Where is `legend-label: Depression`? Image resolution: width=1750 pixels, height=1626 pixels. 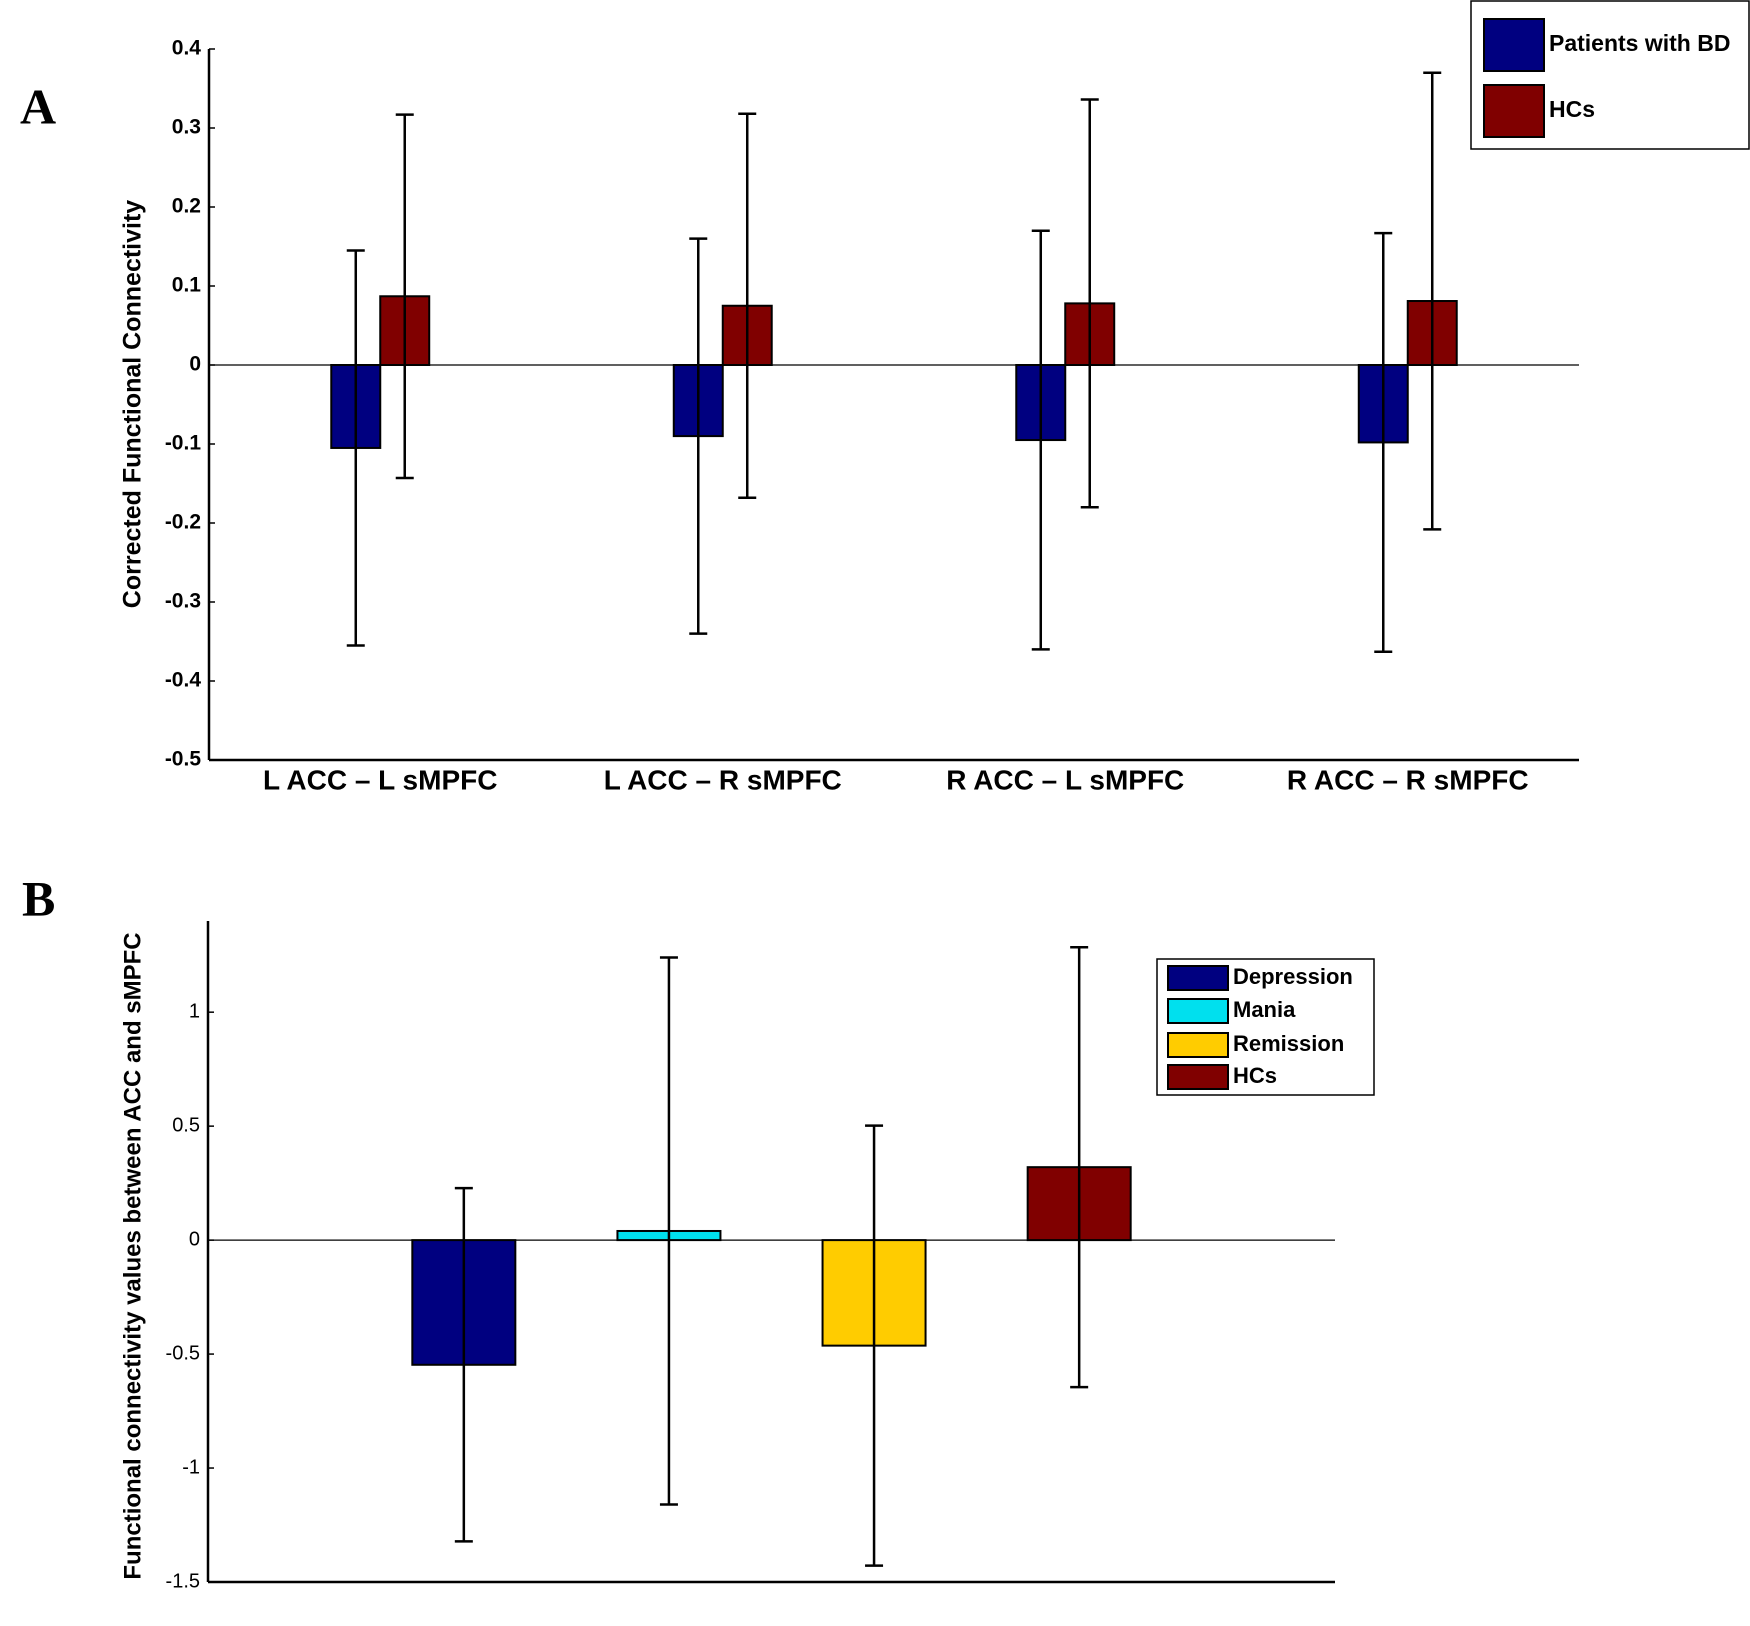
legend-label: Depression is located at coordinates (1293, 976).